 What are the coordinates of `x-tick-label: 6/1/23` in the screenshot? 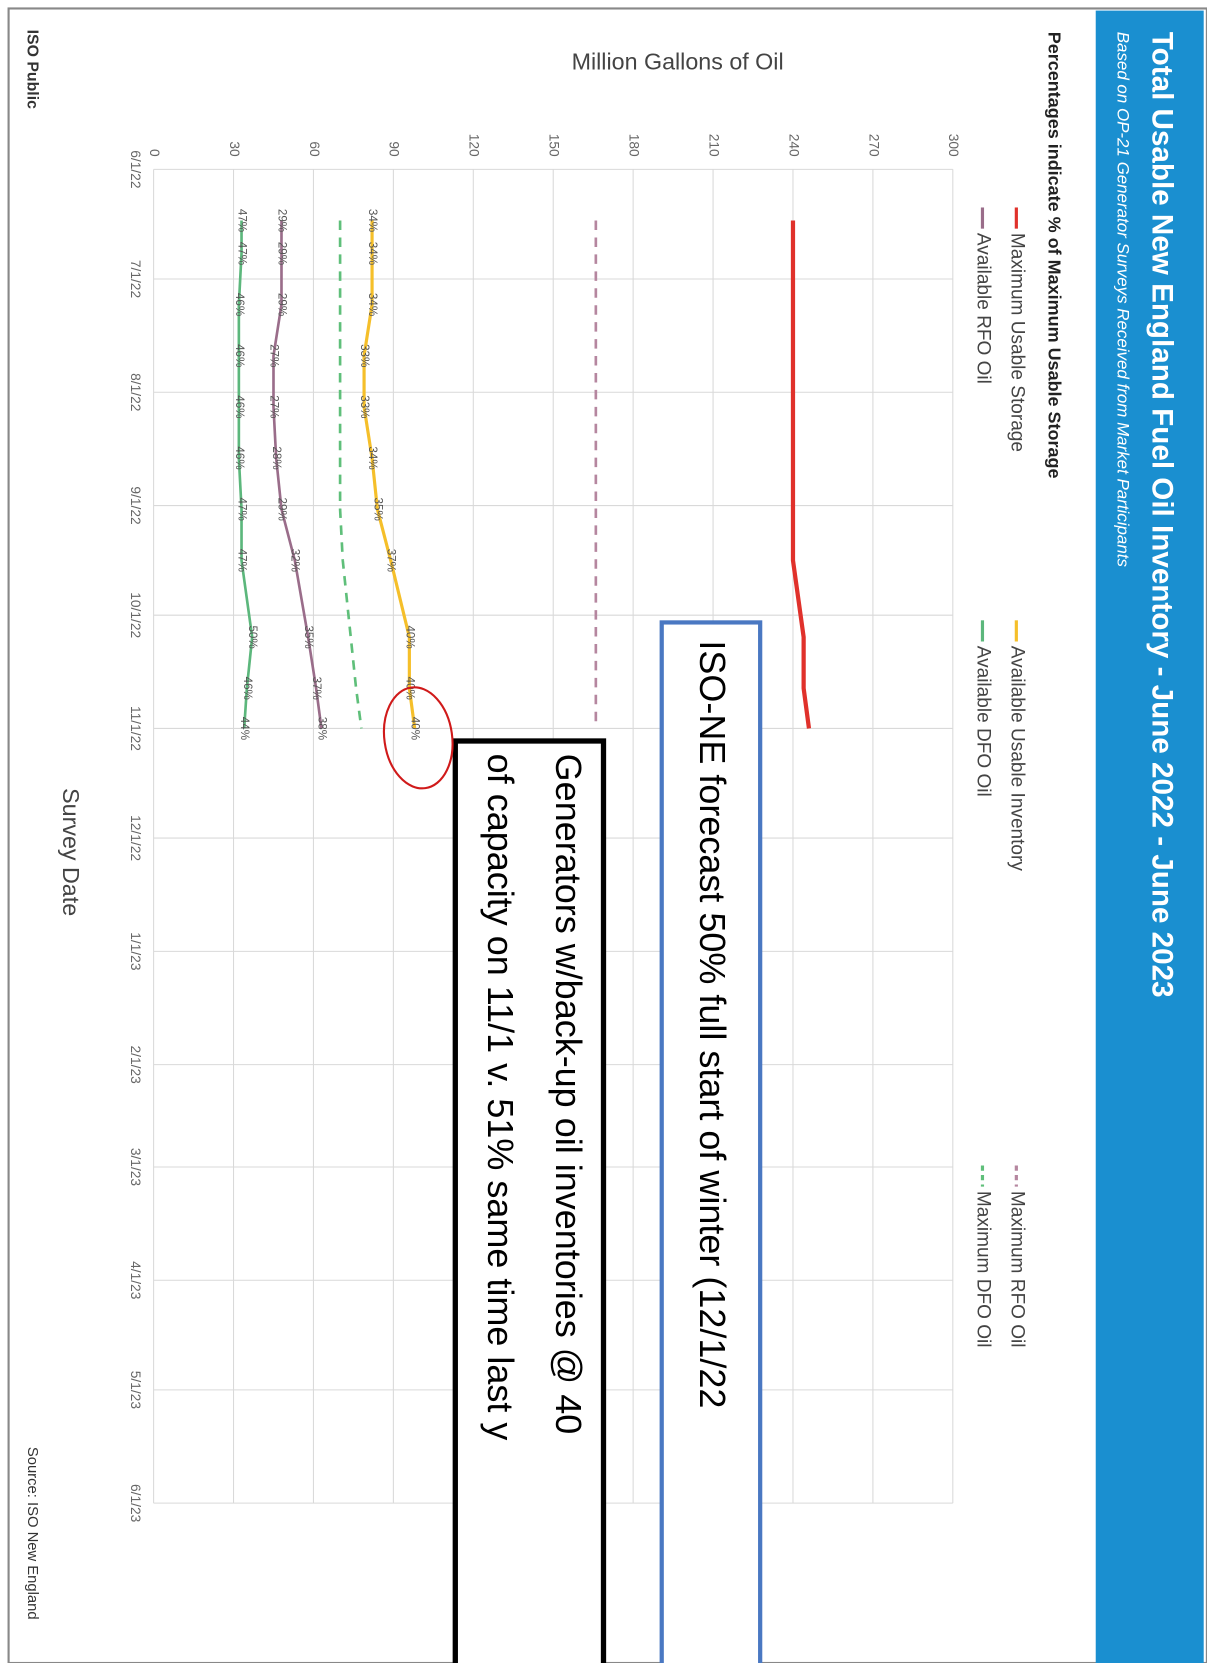 It's located at (135, 1503).